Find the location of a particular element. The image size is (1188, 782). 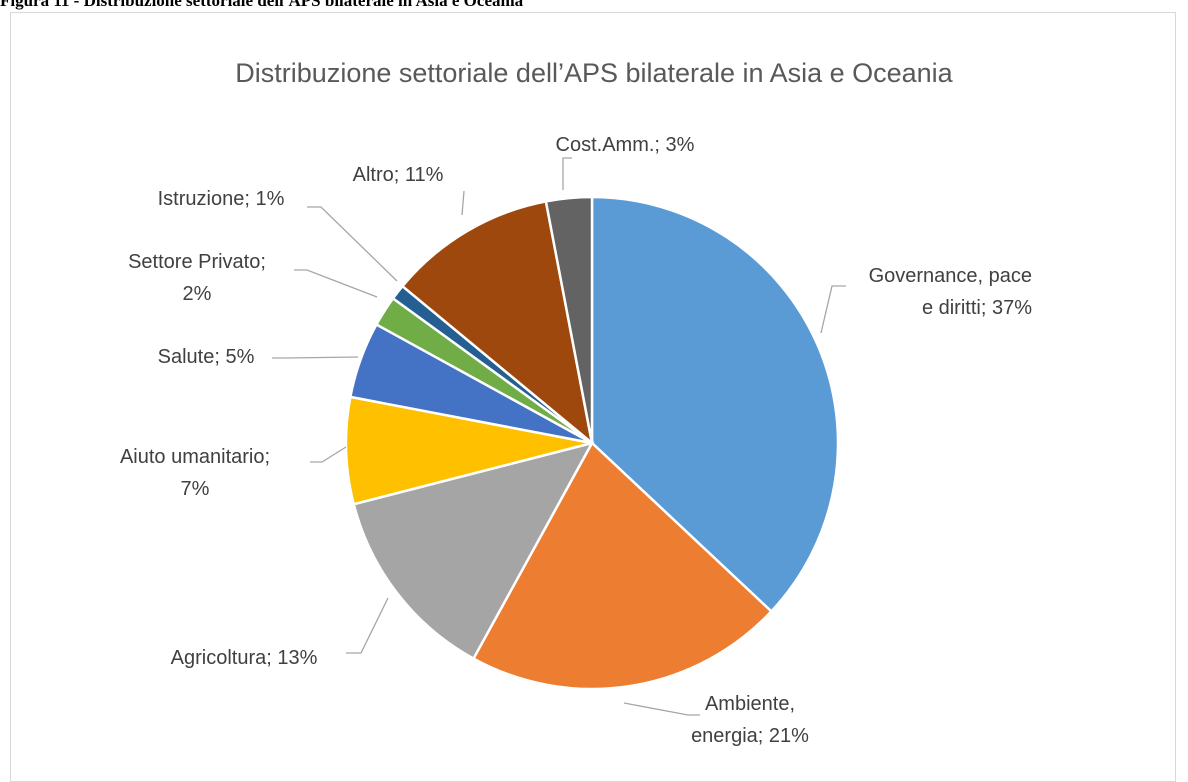

pie-slice-ambiente-energia is located at coordinates (622, 565).